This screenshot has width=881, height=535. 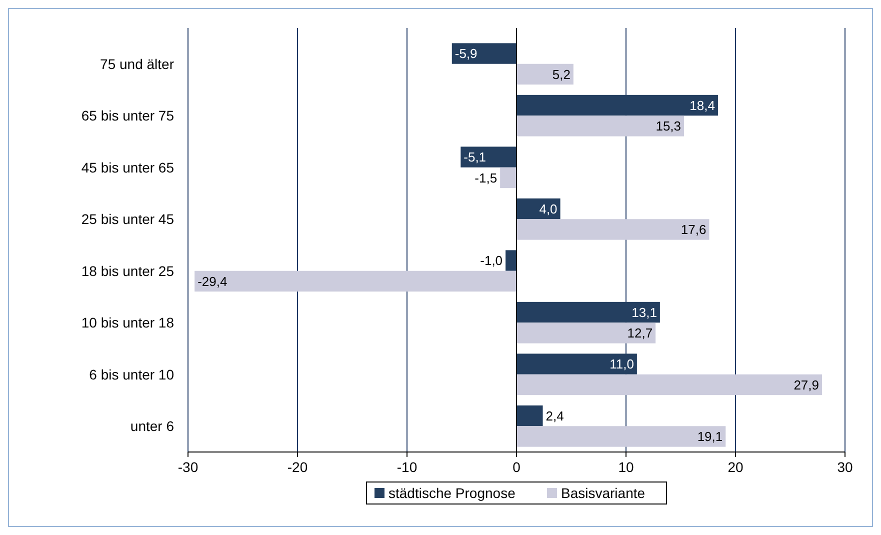 What do you see at coordinates (491, 260) in the screenshot?
I see `data-label: -1,0` at bounding box center [491, 260].